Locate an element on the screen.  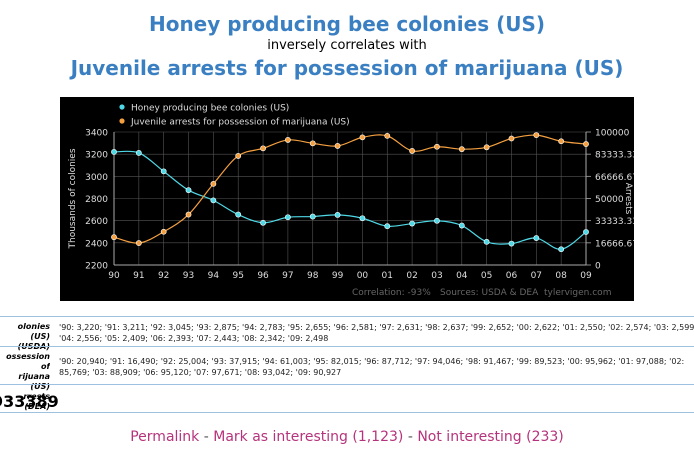
y-axis-label: Thousands of colonies is located at coordinates (73, 198).